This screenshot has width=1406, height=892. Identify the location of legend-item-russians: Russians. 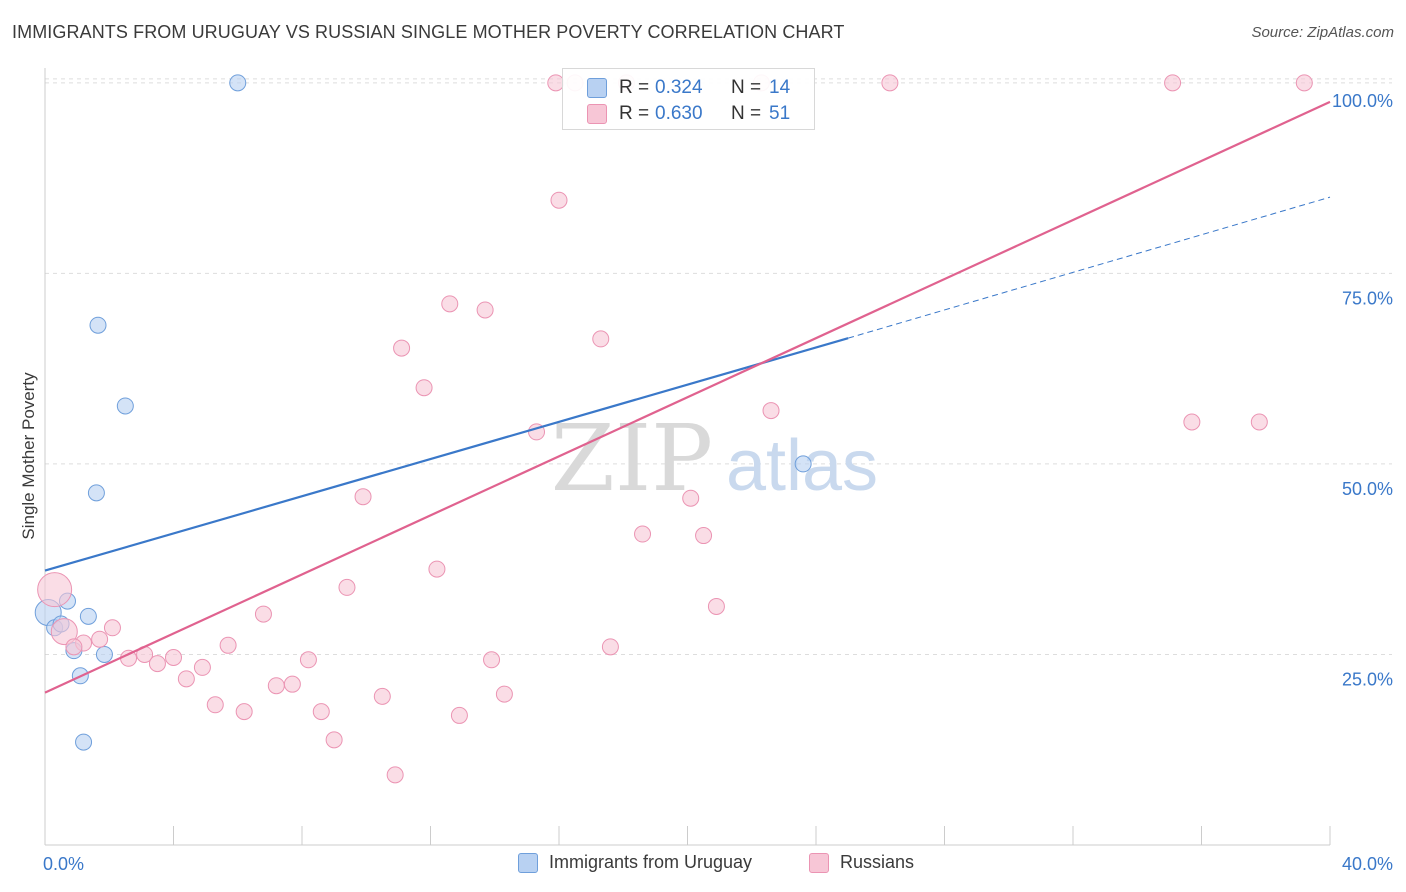
(861, 862).